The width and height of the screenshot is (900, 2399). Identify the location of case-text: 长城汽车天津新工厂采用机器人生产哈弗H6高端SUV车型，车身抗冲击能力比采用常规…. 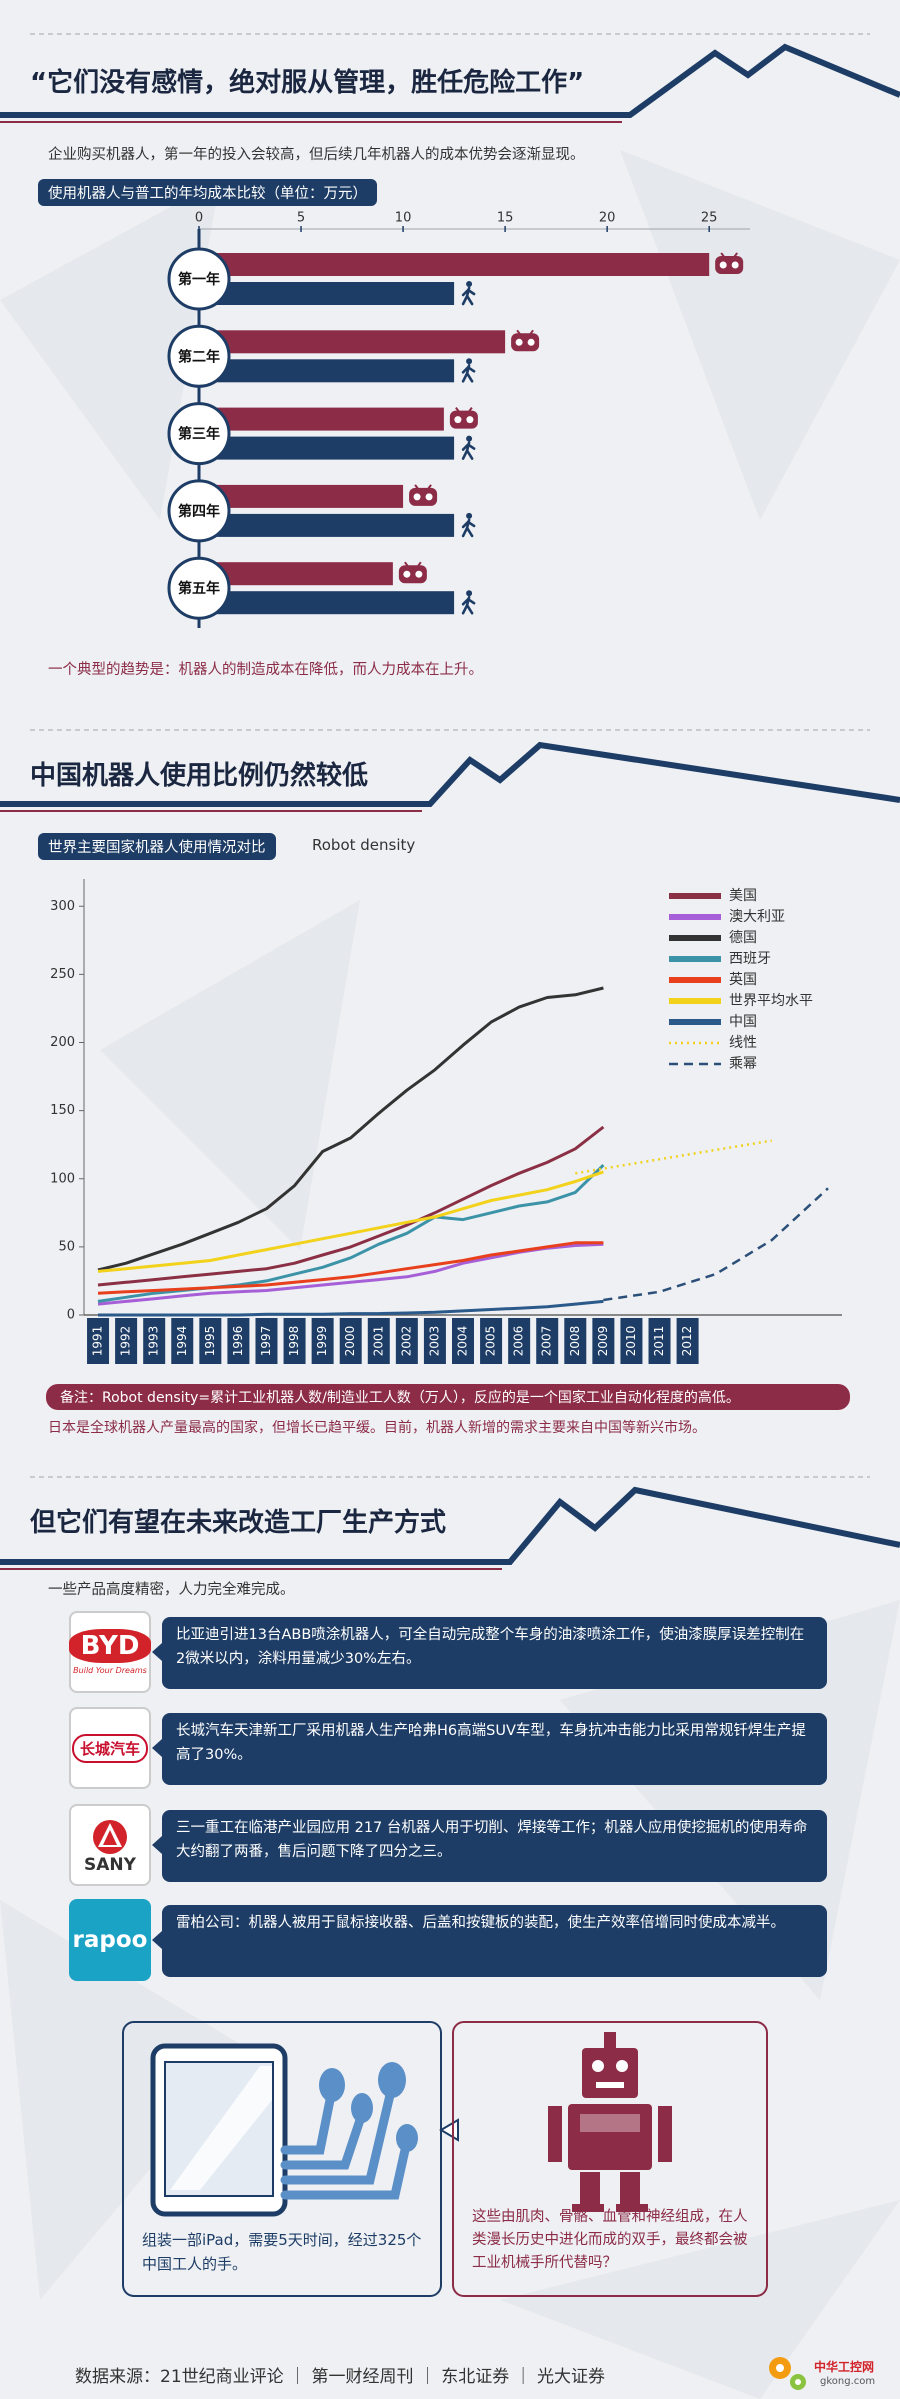
(489, 1749).